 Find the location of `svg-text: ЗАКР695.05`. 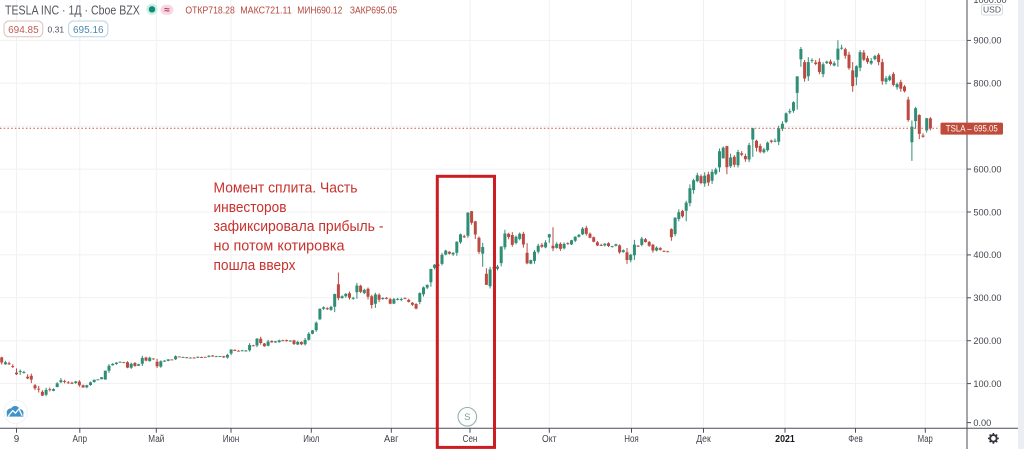

svg-text: ЗАКР695.05 is located at coordinates (373, 10).